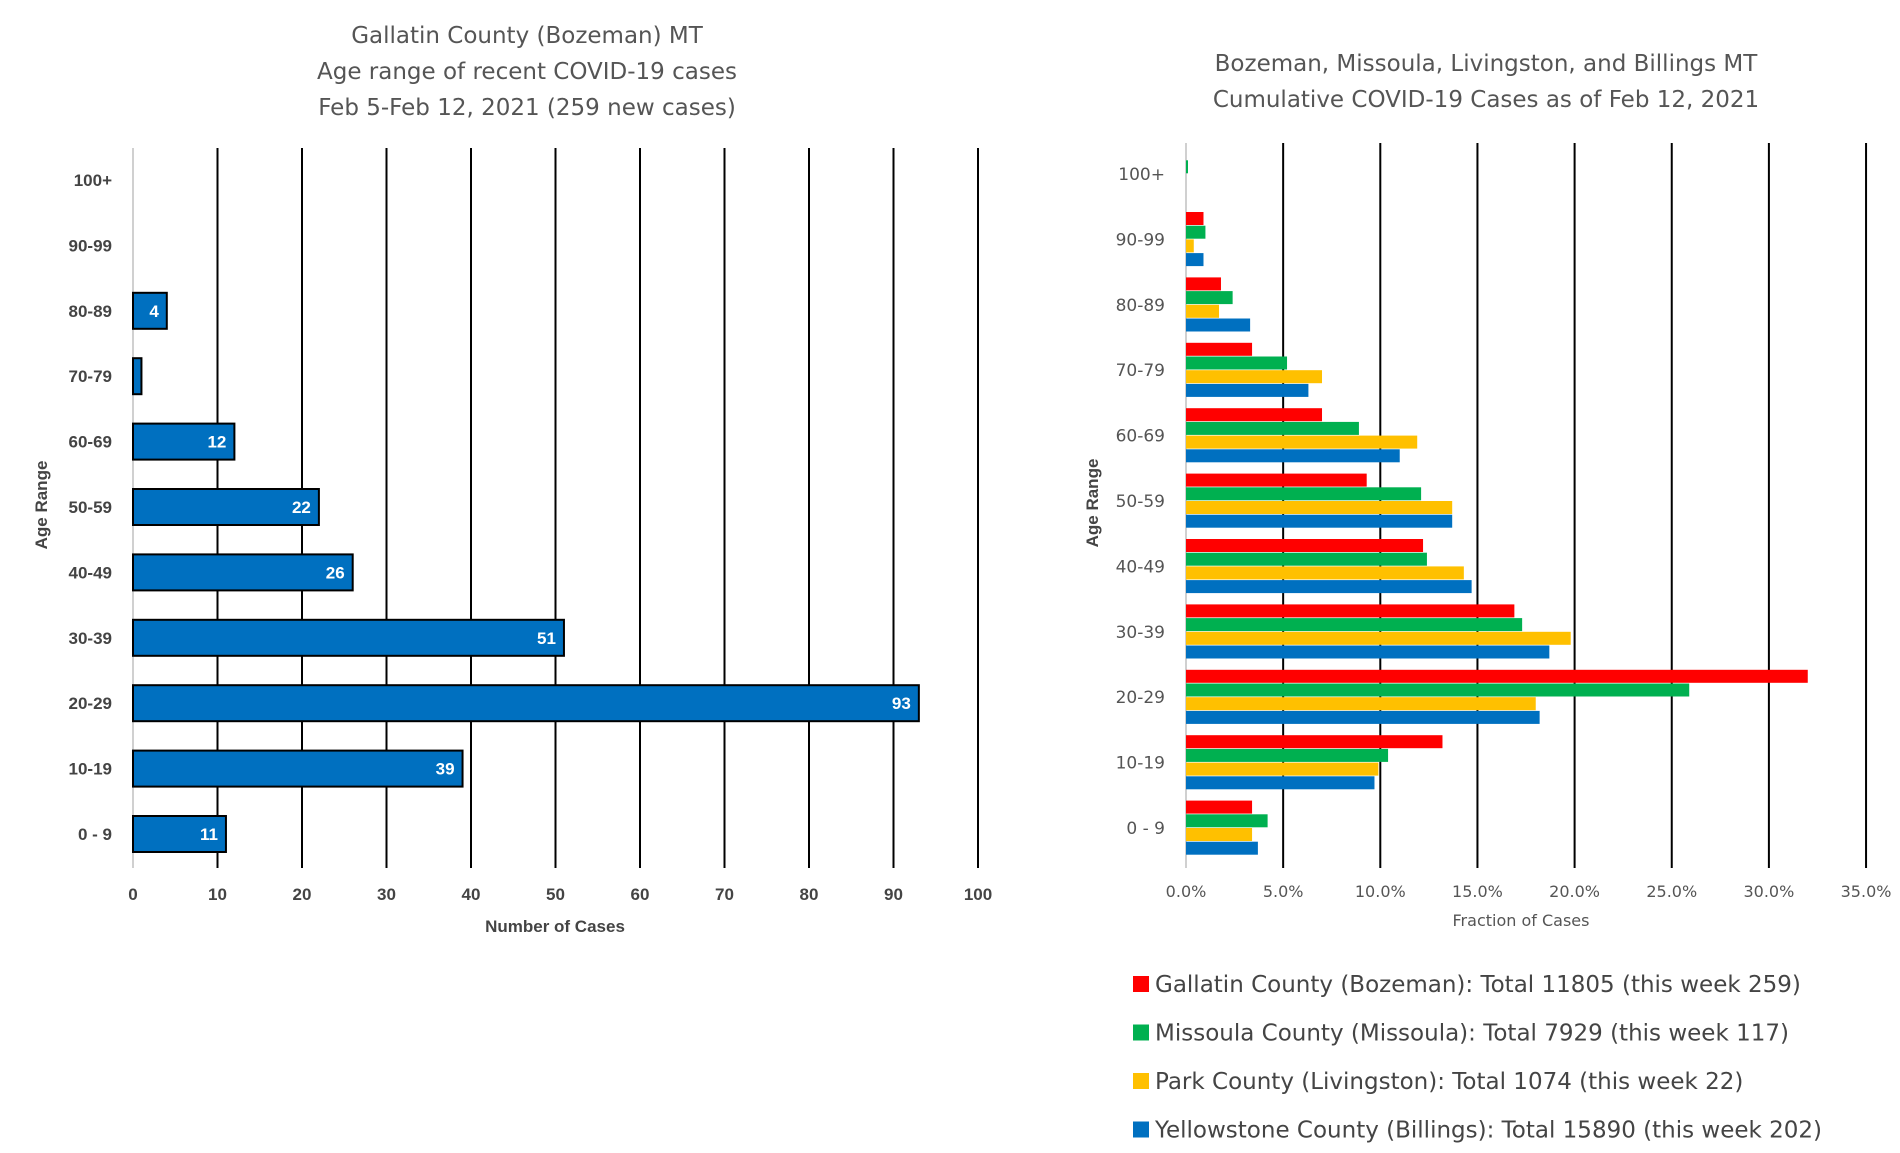 The image size is (1900, 1153). I want to click on right-chart-category-label: 70-79, so click(1140, 371).